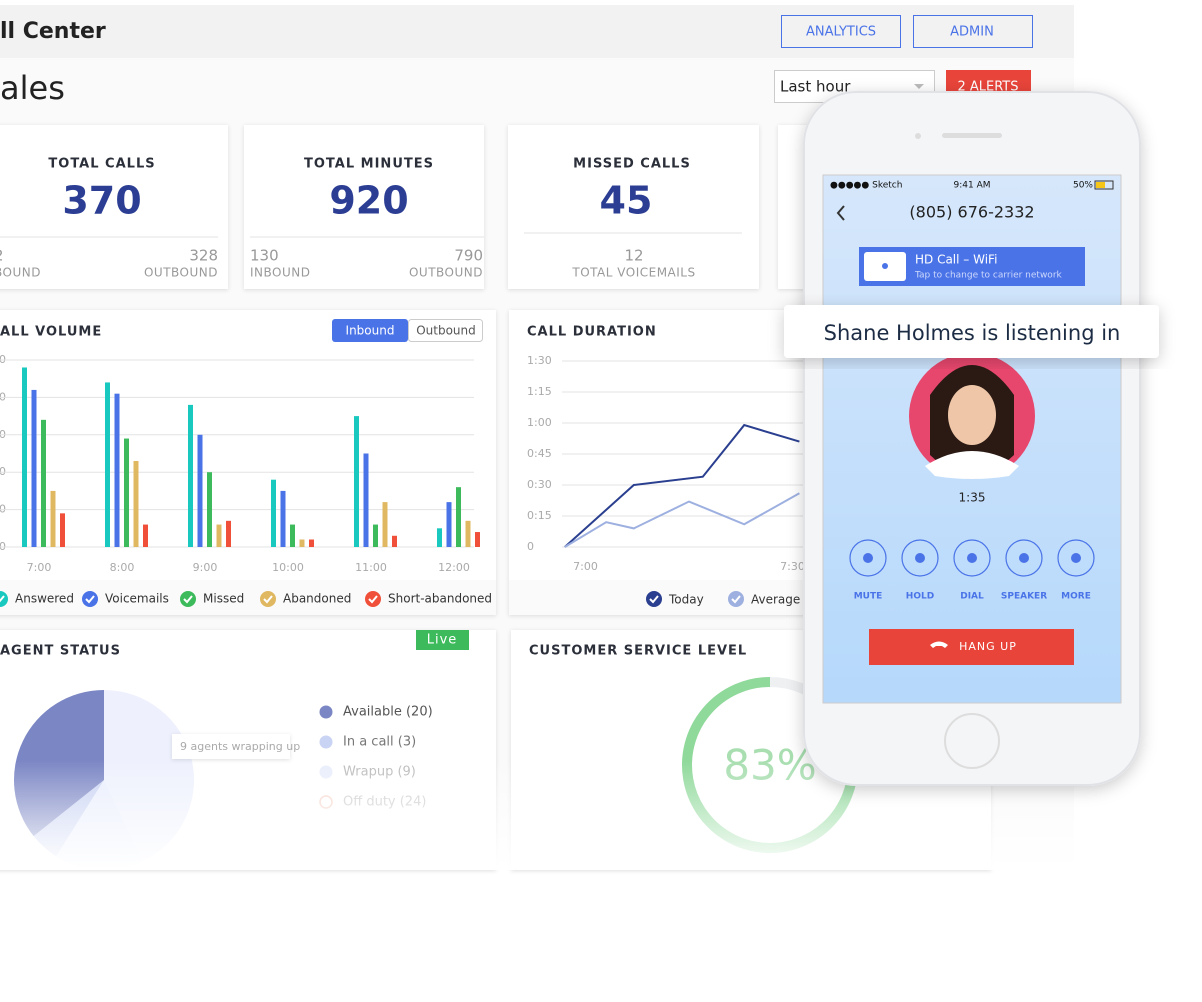 The image size is (1202, 1002). I want to click on legend-label: Available (20), so click(388, 712).